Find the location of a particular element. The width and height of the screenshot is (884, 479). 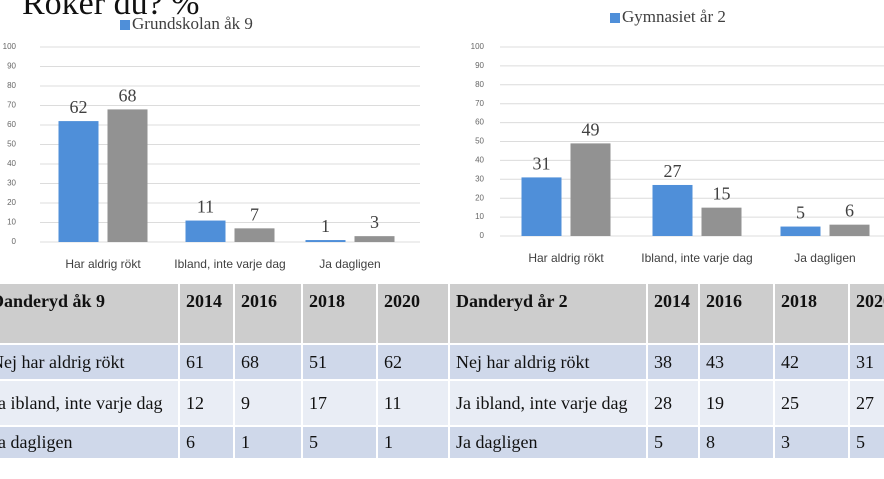

y-tick-label: 80 is located at coordinates (11, 85).